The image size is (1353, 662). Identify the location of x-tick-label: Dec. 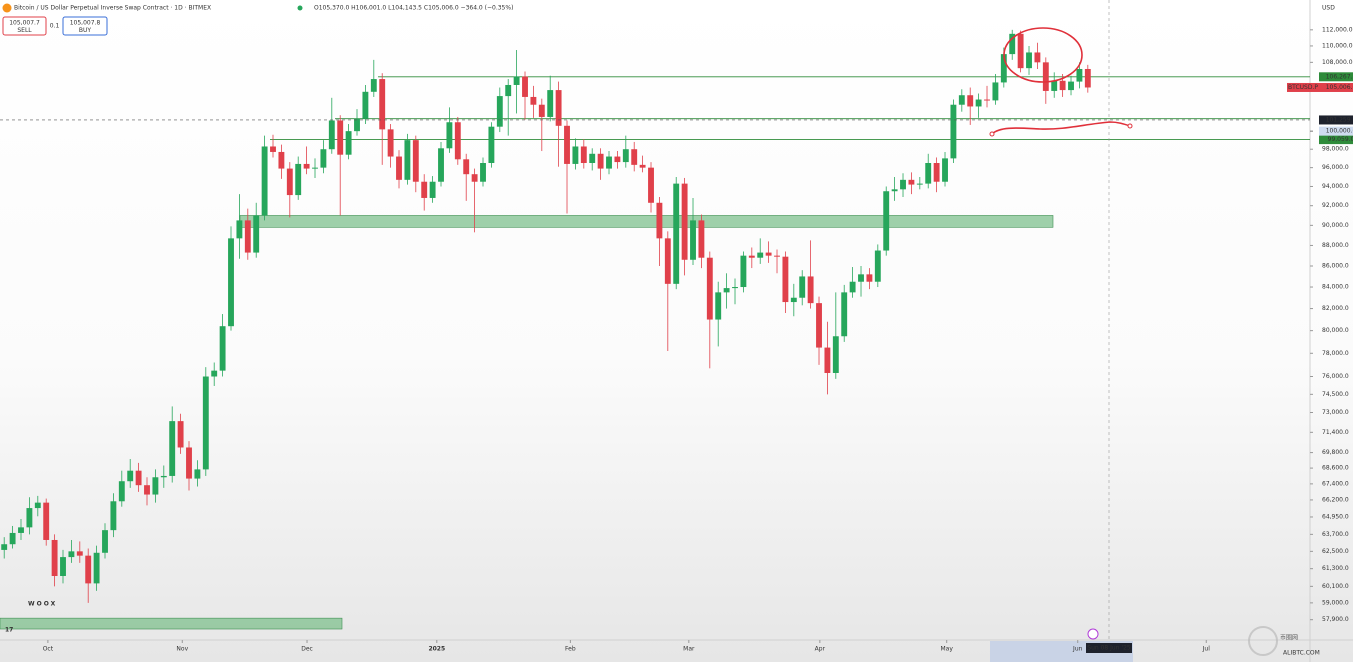
(307, 649).